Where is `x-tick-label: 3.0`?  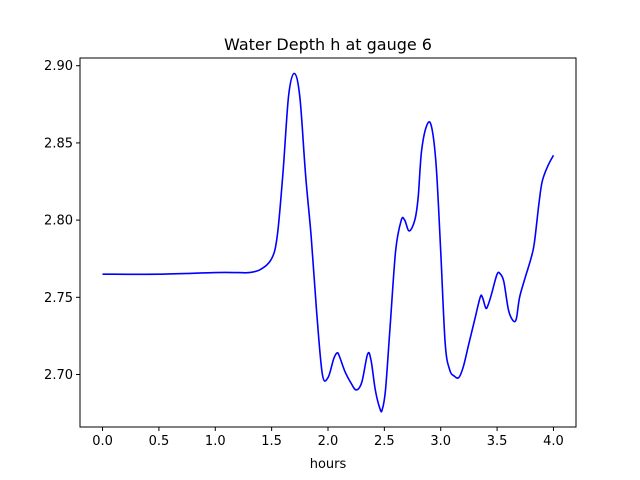 x-tick-label: 3.0 is located at coordinates (440, 441).